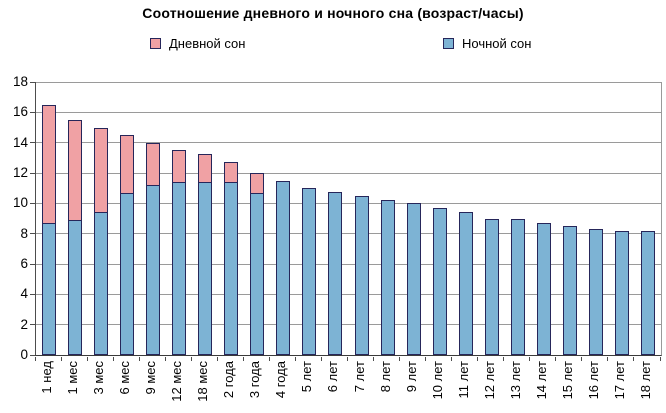  Describe the element at coordinates (231, 172) in the screenshot. I see `bar-day-2 года` at that location.